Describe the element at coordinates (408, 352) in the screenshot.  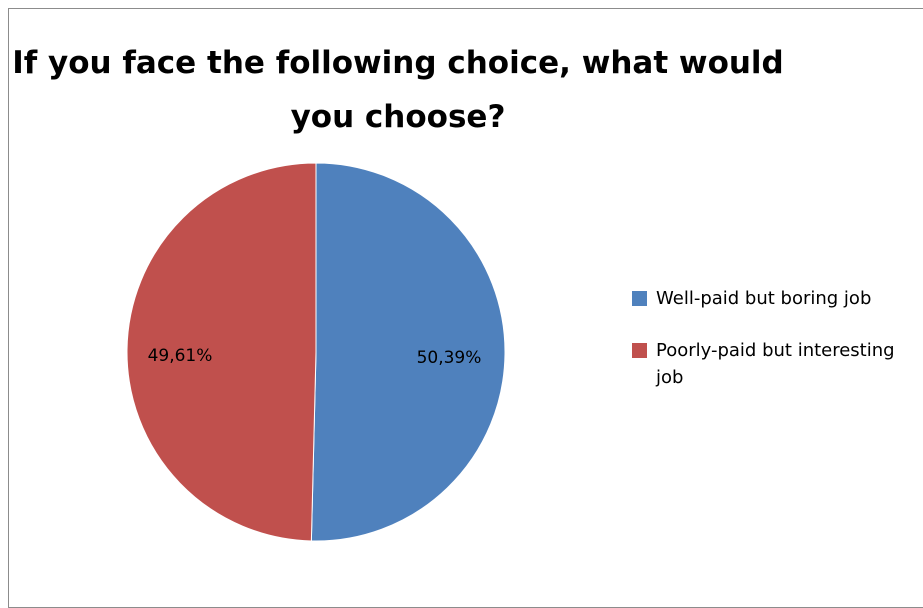
I see `pie-slice-well-paid` at that location.